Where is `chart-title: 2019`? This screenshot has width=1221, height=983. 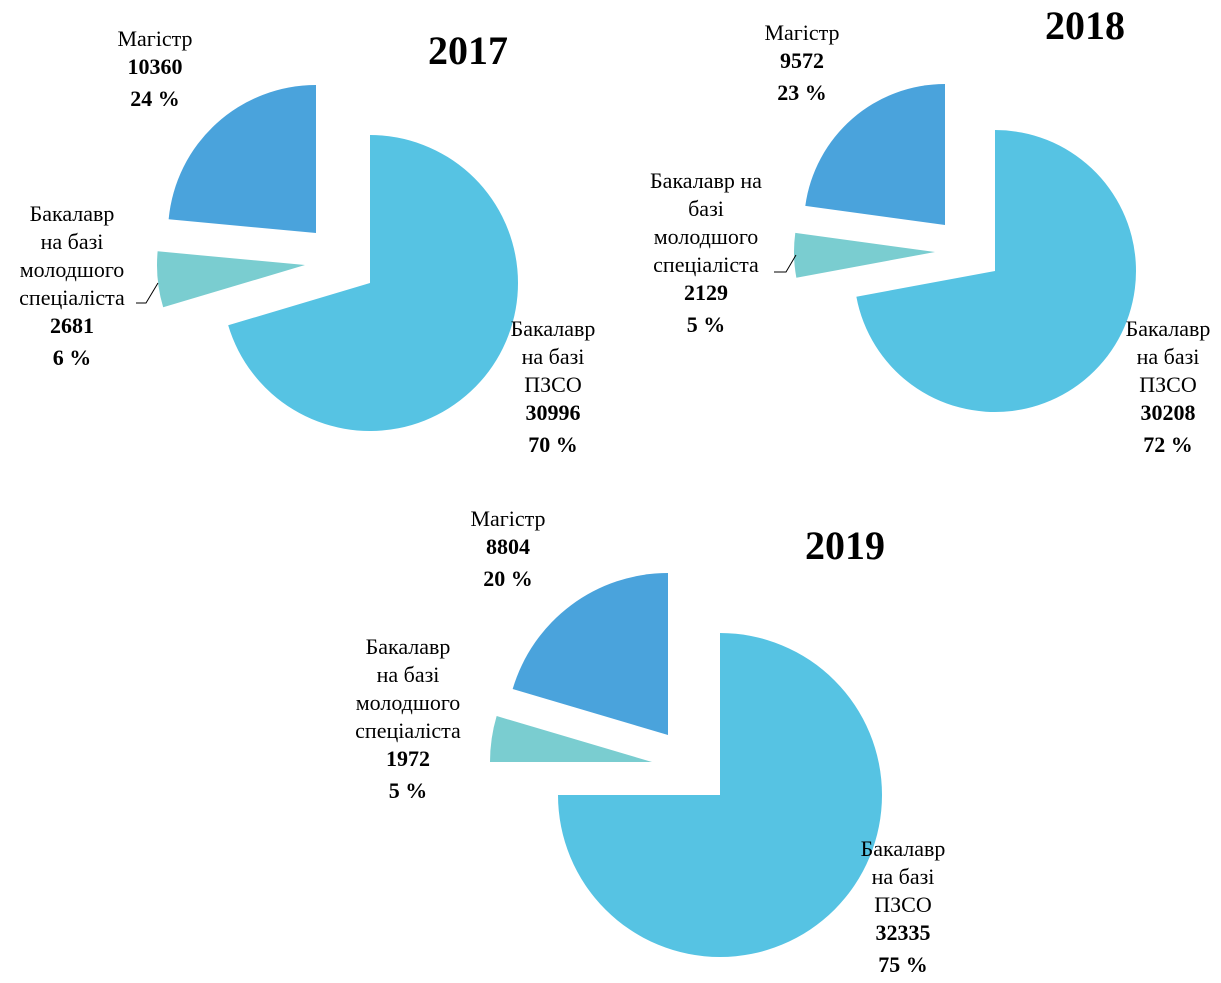 chart-title: 2019 is located at coordinates (845, 545).